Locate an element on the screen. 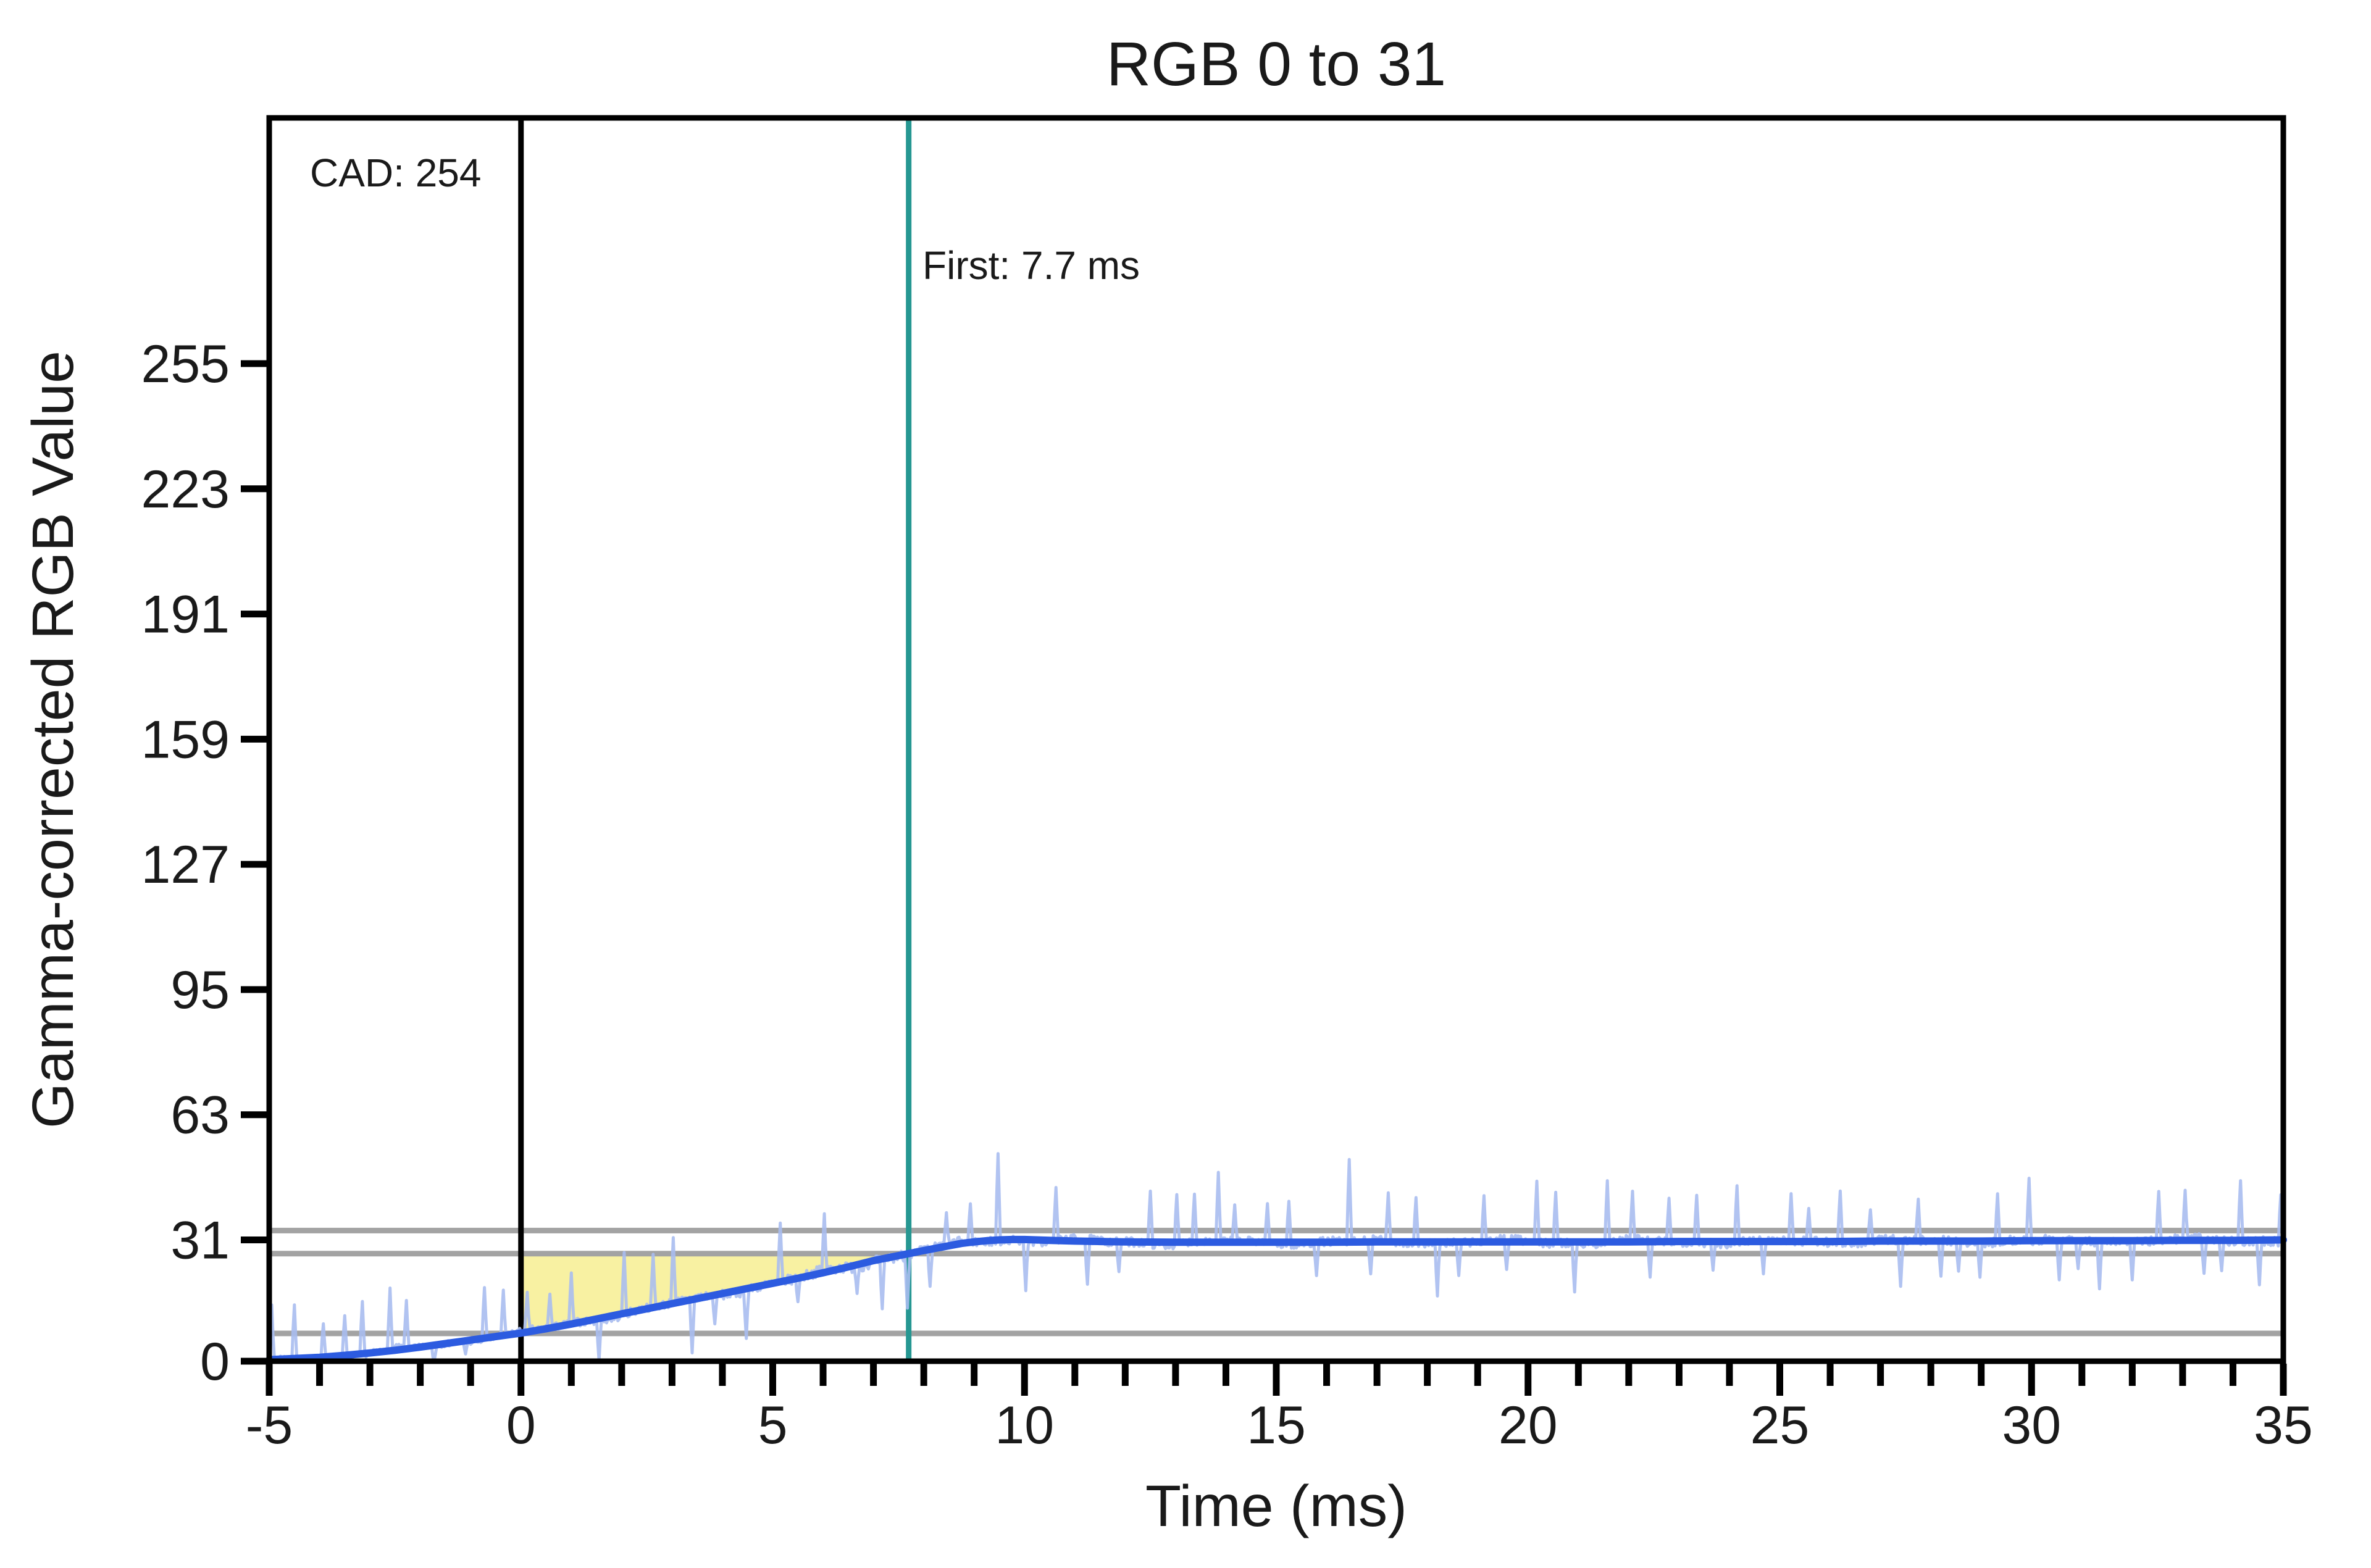 This screenshot has height=1568, width=2371. x-tick-label: 10 is located at coordinates (1024, 1425).